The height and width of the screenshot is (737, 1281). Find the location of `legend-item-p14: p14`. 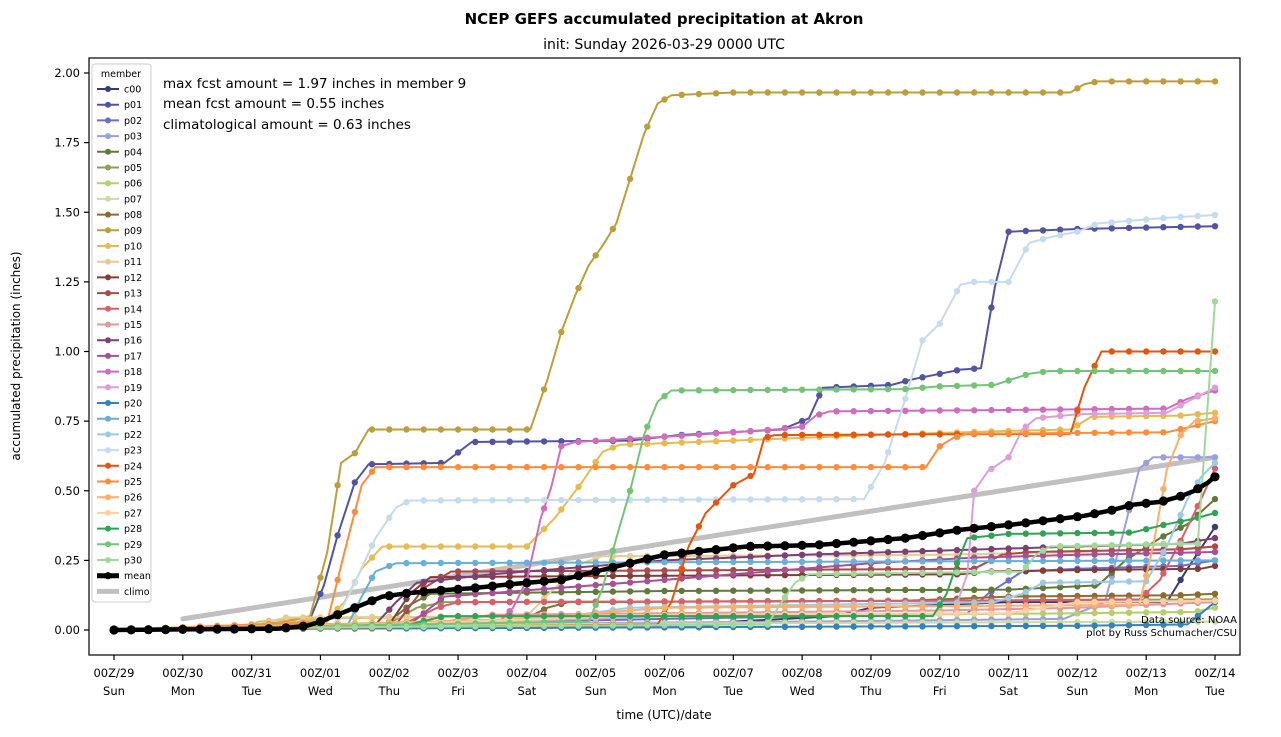

legend-item-p14: p14 is located at coordinates (119, 309).